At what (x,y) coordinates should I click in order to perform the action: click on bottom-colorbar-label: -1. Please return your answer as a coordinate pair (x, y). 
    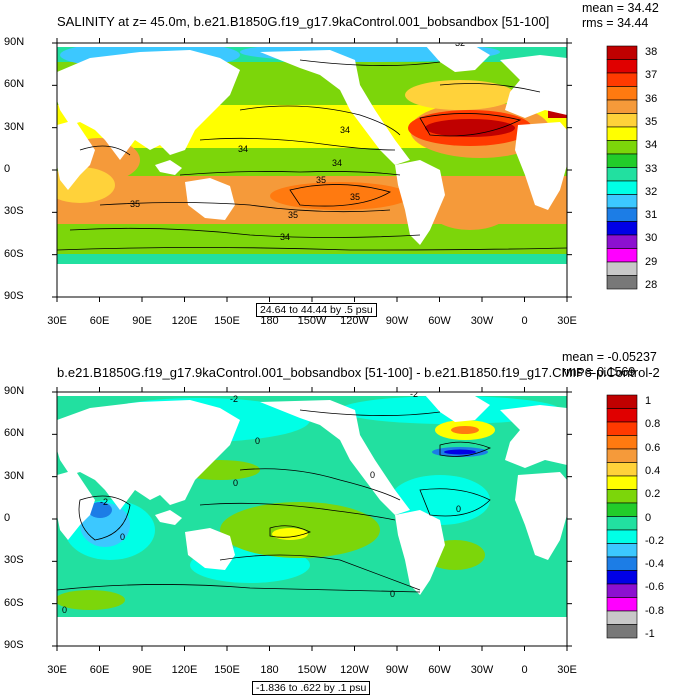
    Looking at the image, I should click on (650, 634).